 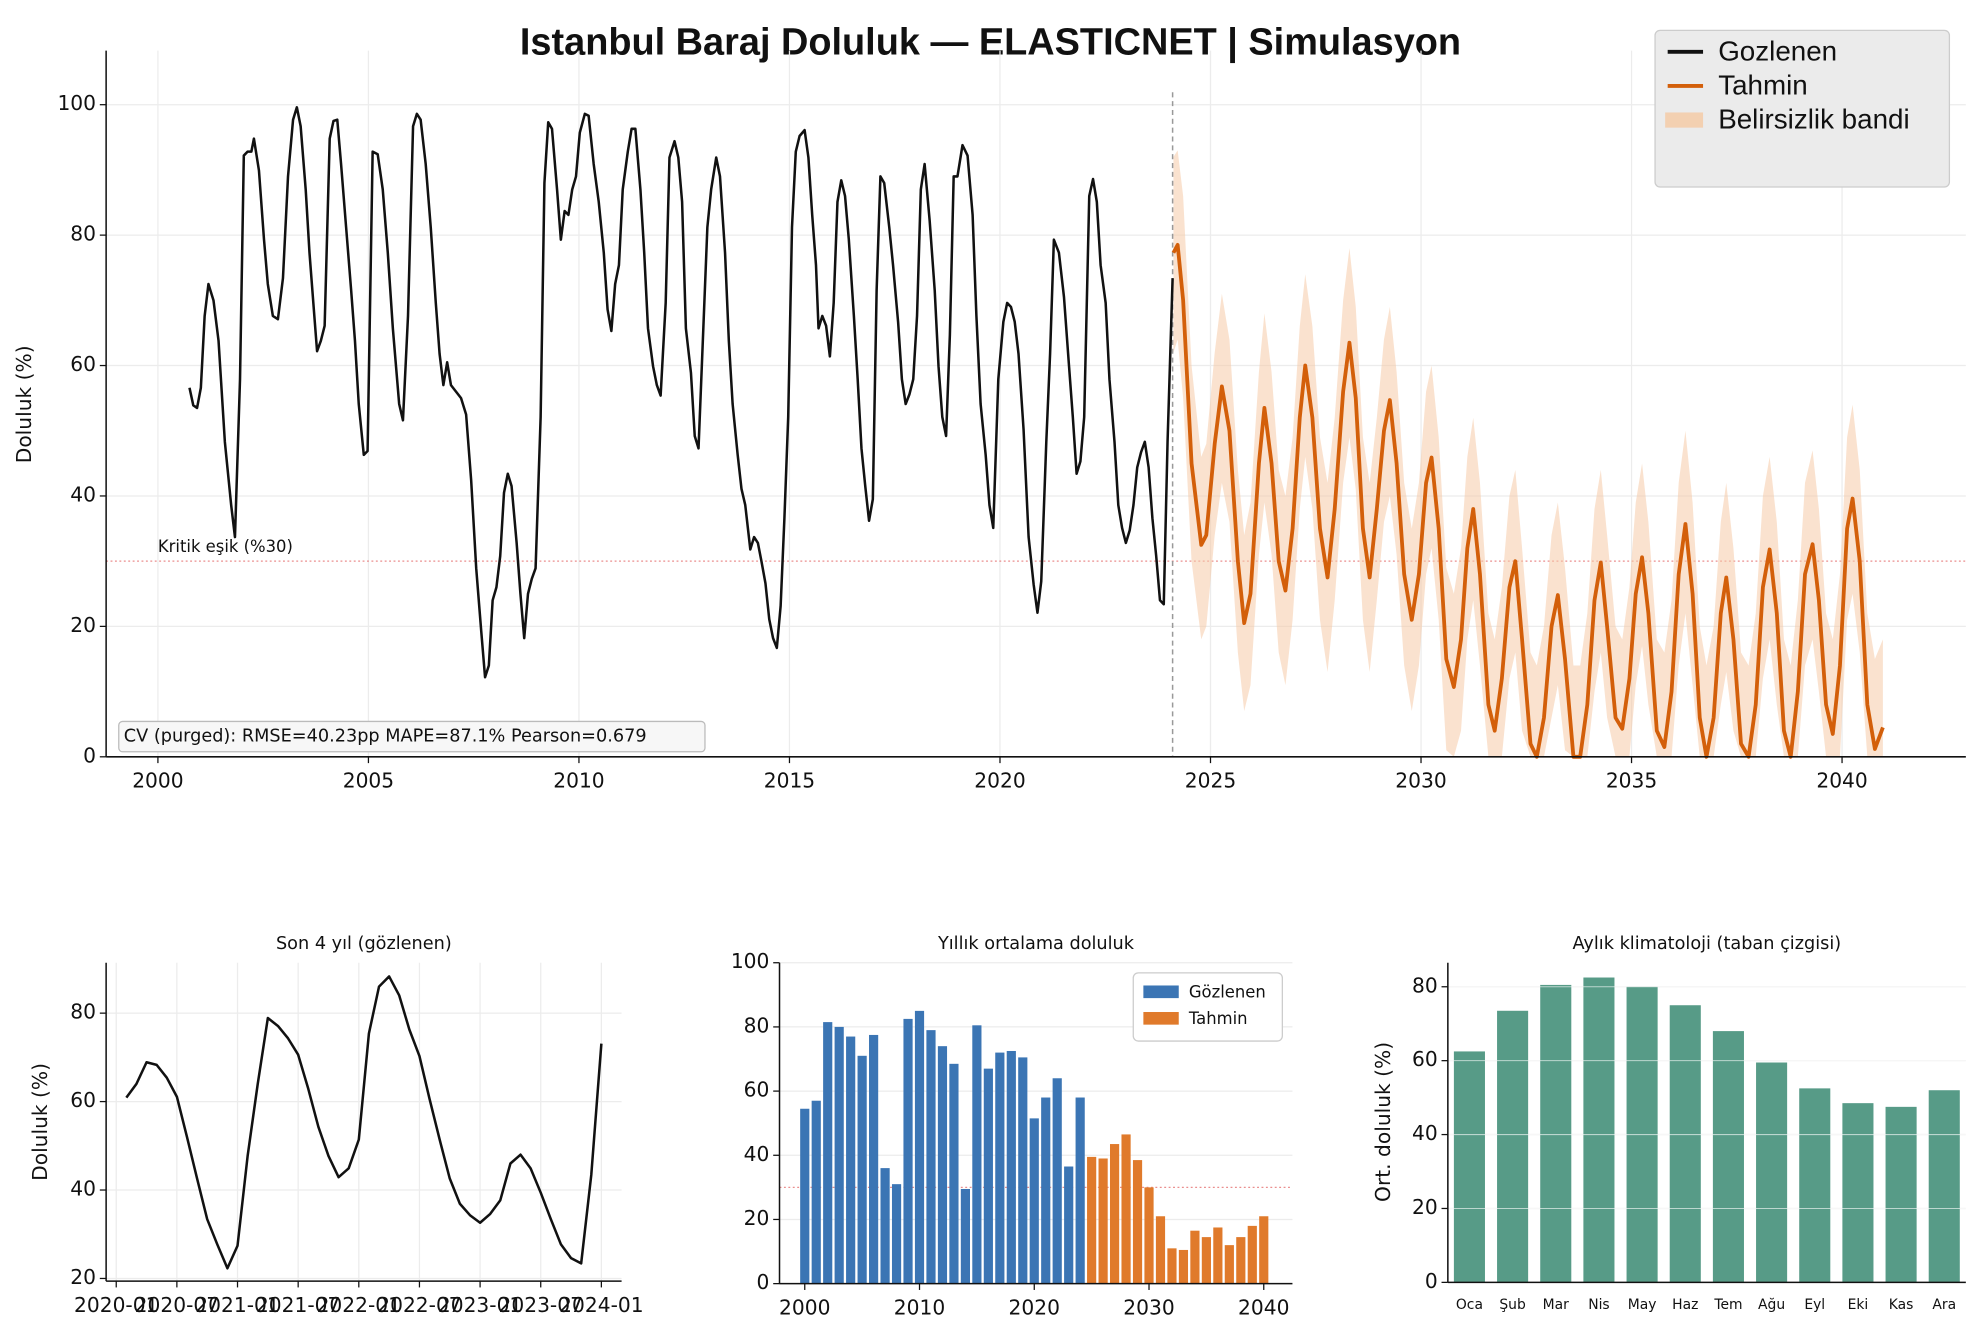 What do you see at coordinates (1707, 944) in the screenshot?
I see `chart-title: Aylık klimatoloji (taban çizgisi)` at bounding box center [1707, 944].